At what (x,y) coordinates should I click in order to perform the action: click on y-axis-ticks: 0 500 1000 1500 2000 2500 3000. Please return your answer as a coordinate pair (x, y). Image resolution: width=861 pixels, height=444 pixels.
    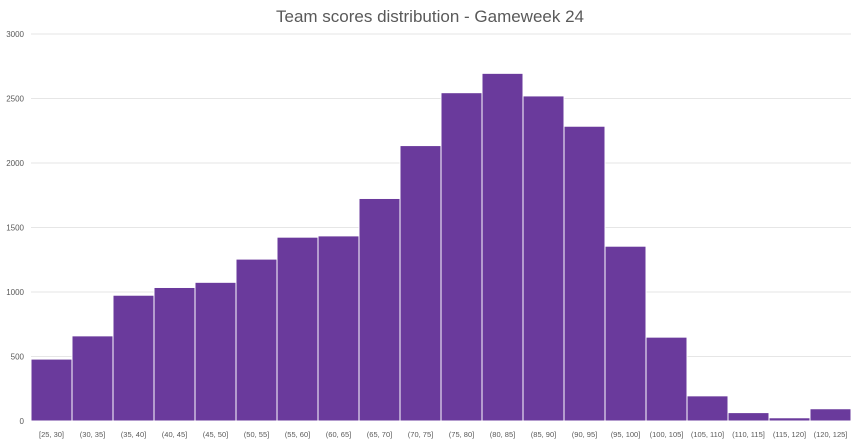
    Looking at the image, I should click on (15, 228).